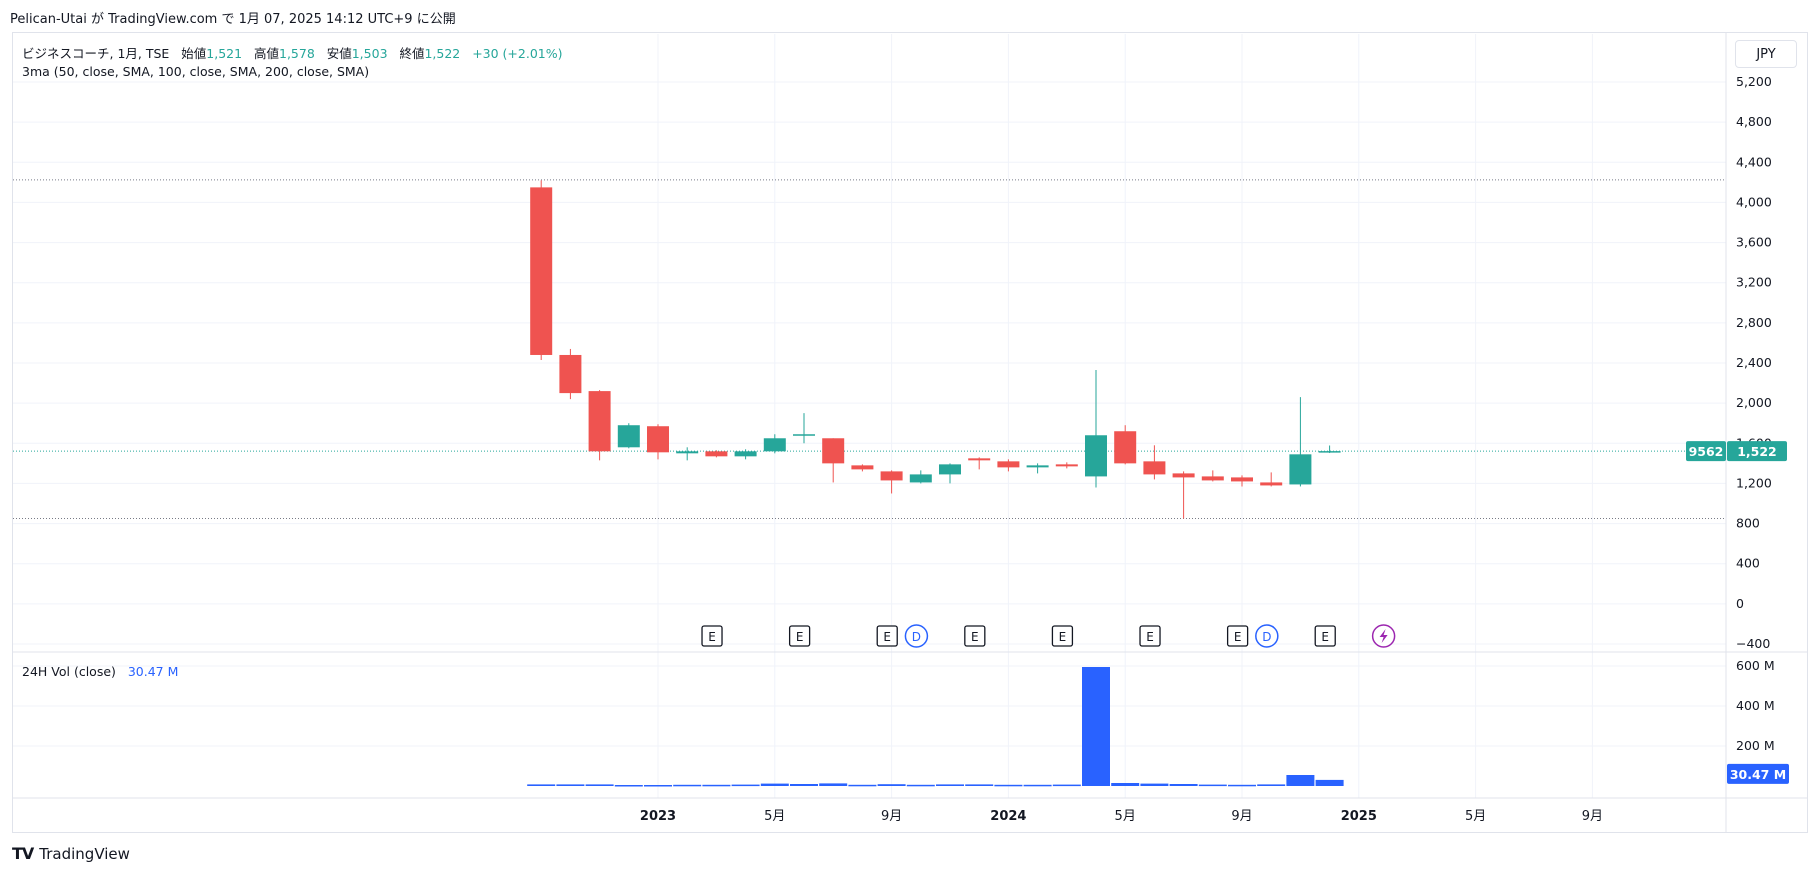 The height and width of the screenshot is (874, 1818). What do you see at coordinates (369, 53) in the screenshot?
I see `legend-low: 1,503` at bounding box center [369, 53].